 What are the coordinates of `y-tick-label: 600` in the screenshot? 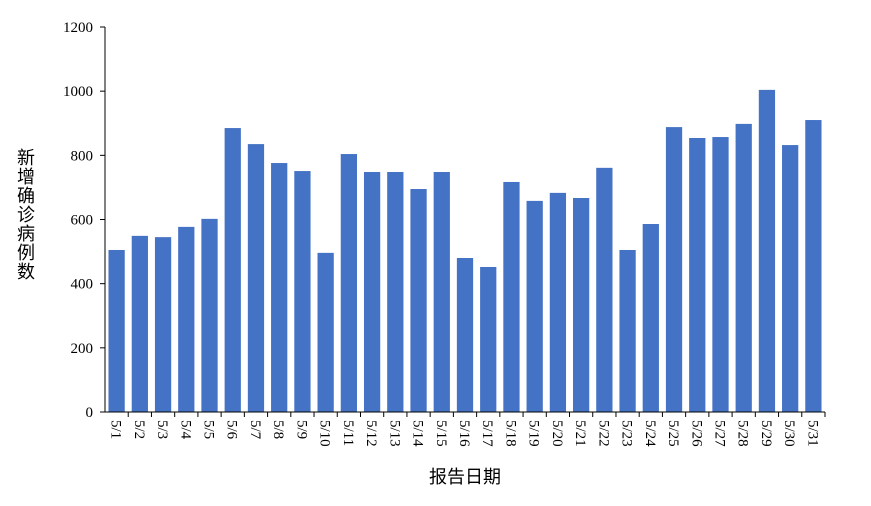 It's located at (82, 221).